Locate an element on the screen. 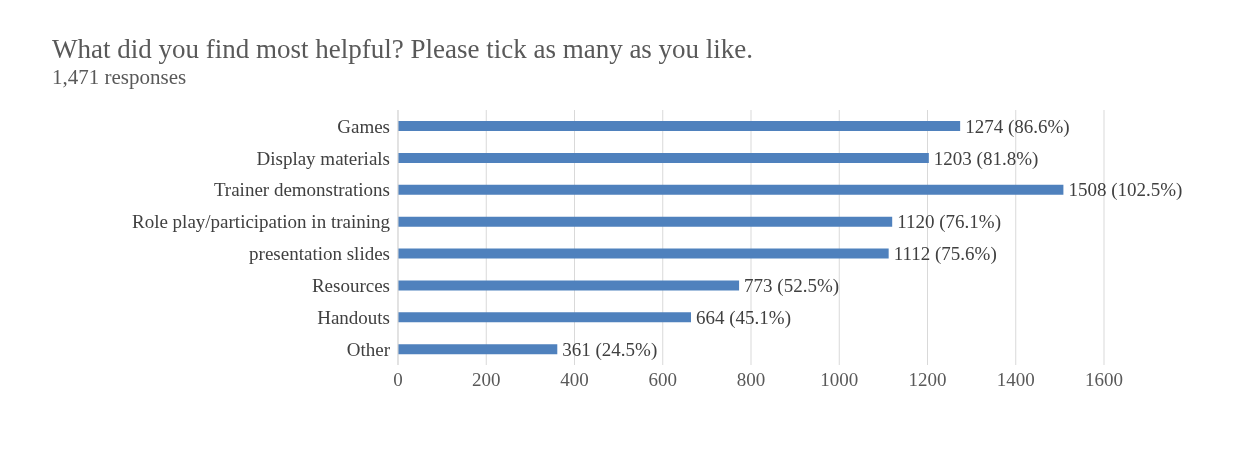 The width and height of the screenshot is (1237, 452). data-label: 1112 (75.6%) is located at coordinates (945, 254).